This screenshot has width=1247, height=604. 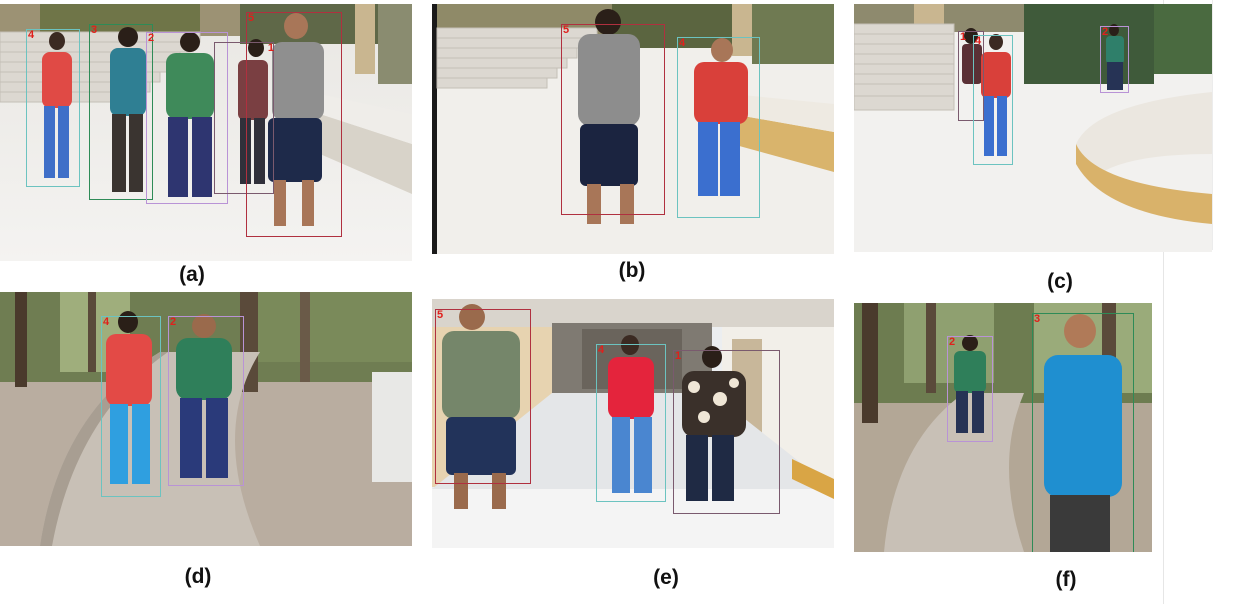 What do you see at coordinates (192, 274) in the screenshot?
I see `caption-a: (a)` at bounding box center [192, 274].